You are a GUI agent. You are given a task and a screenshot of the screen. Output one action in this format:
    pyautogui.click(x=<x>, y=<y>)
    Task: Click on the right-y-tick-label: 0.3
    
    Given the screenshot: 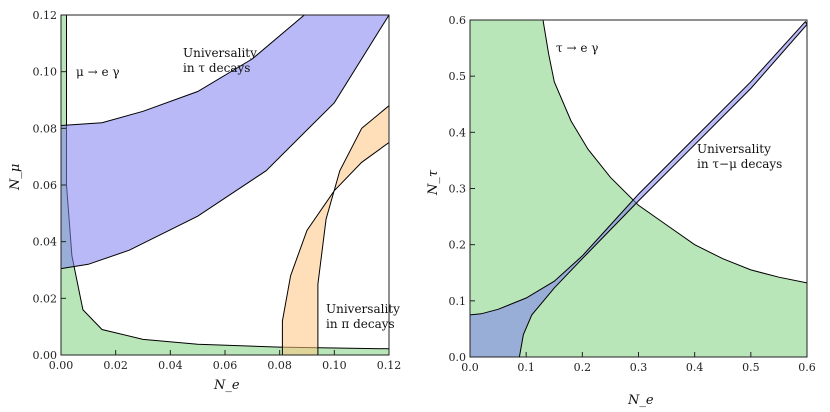 What is the action you would take?
    pyautogui.click(x=458, y=189)
    